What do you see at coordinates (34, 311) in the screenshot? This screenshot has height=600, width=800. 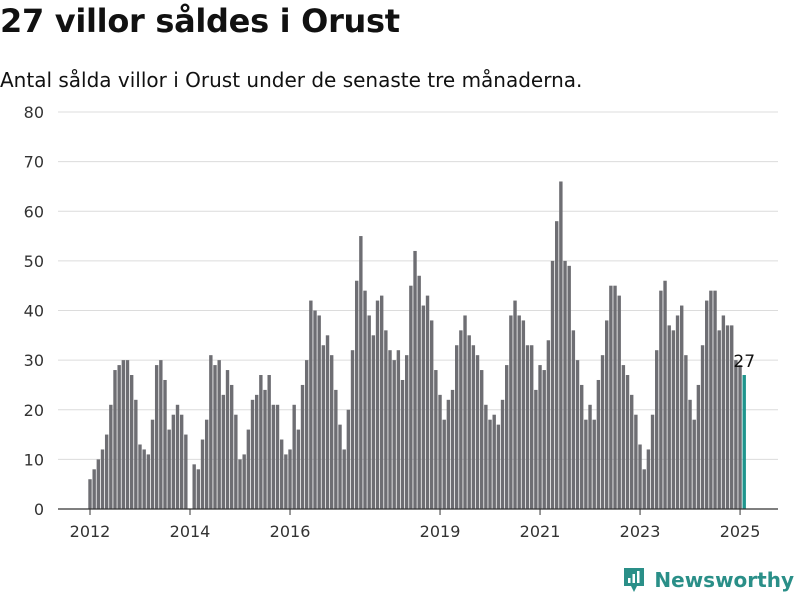 I see `y-tick-label: 40` at bounding box center [34, 311].